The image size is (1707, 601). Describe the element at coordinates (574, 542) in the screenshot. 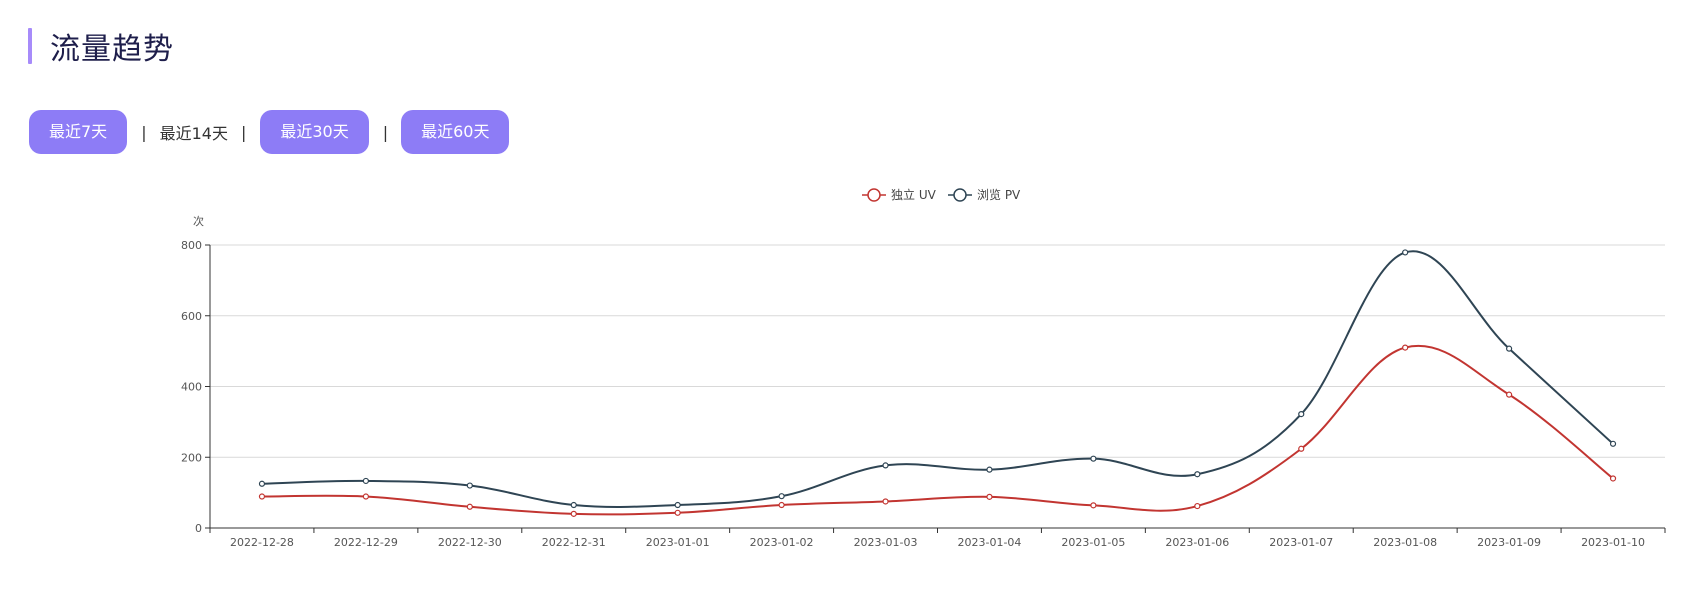

I see `x-tick-label: 2022-12-31` at that location.